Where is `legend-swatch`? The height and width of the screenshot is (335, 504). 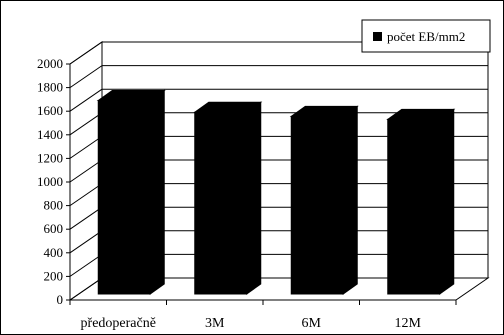
legend-swatch is located at coordinates (377, 36).